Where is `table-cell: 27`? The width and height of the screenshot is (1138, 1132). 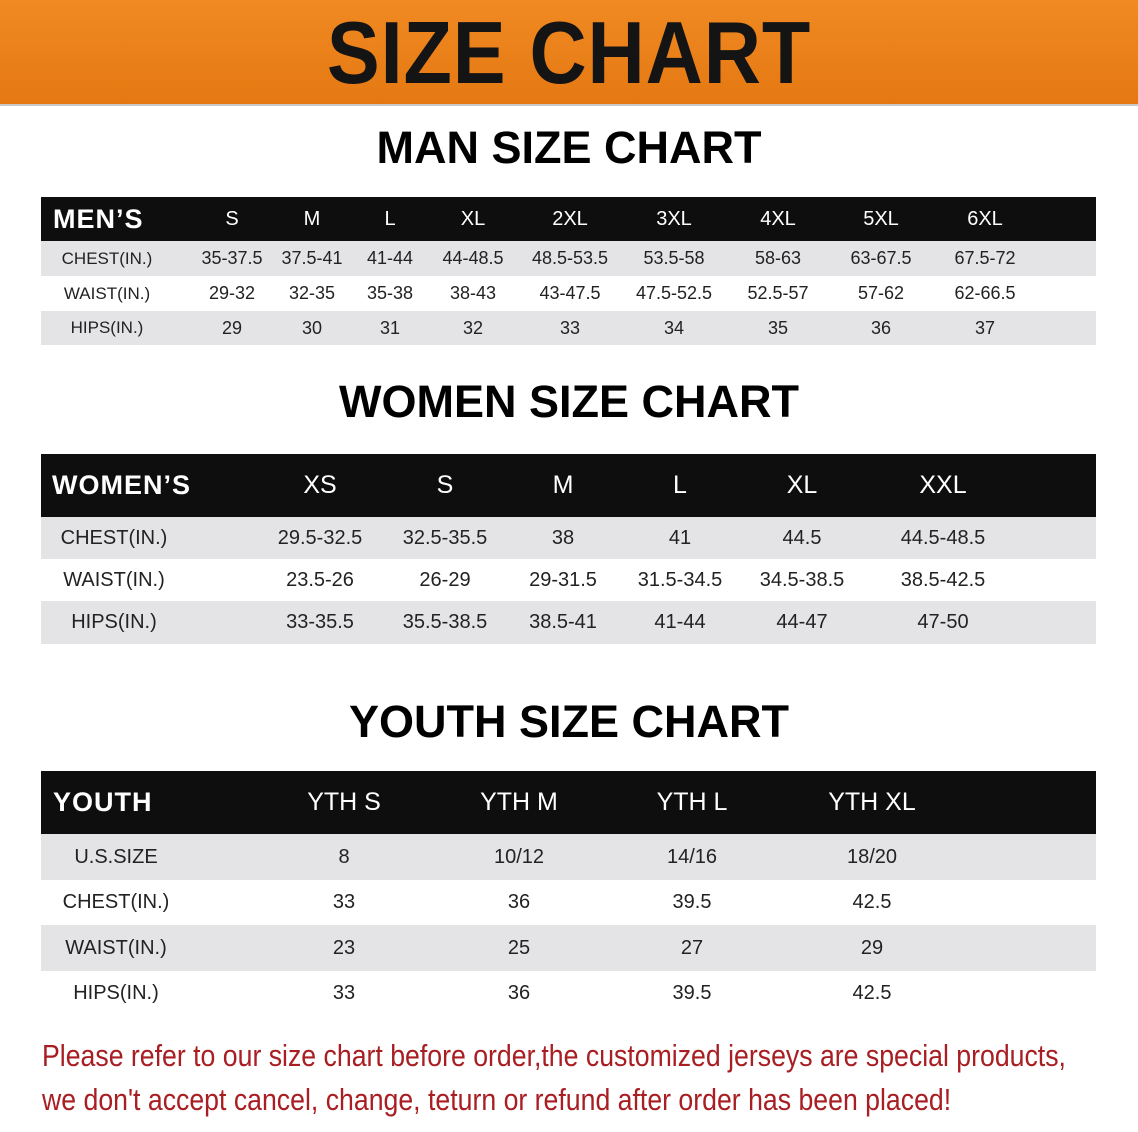
table-cell: 27 is located at coordinates (692, 947).